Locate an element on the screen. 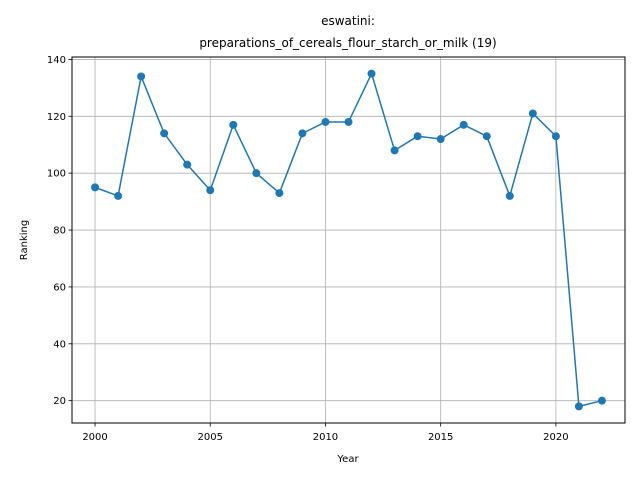 This screenshot has height=480, width=640. chart-title-line1: eswatini: is located at coordinates (348, 21).